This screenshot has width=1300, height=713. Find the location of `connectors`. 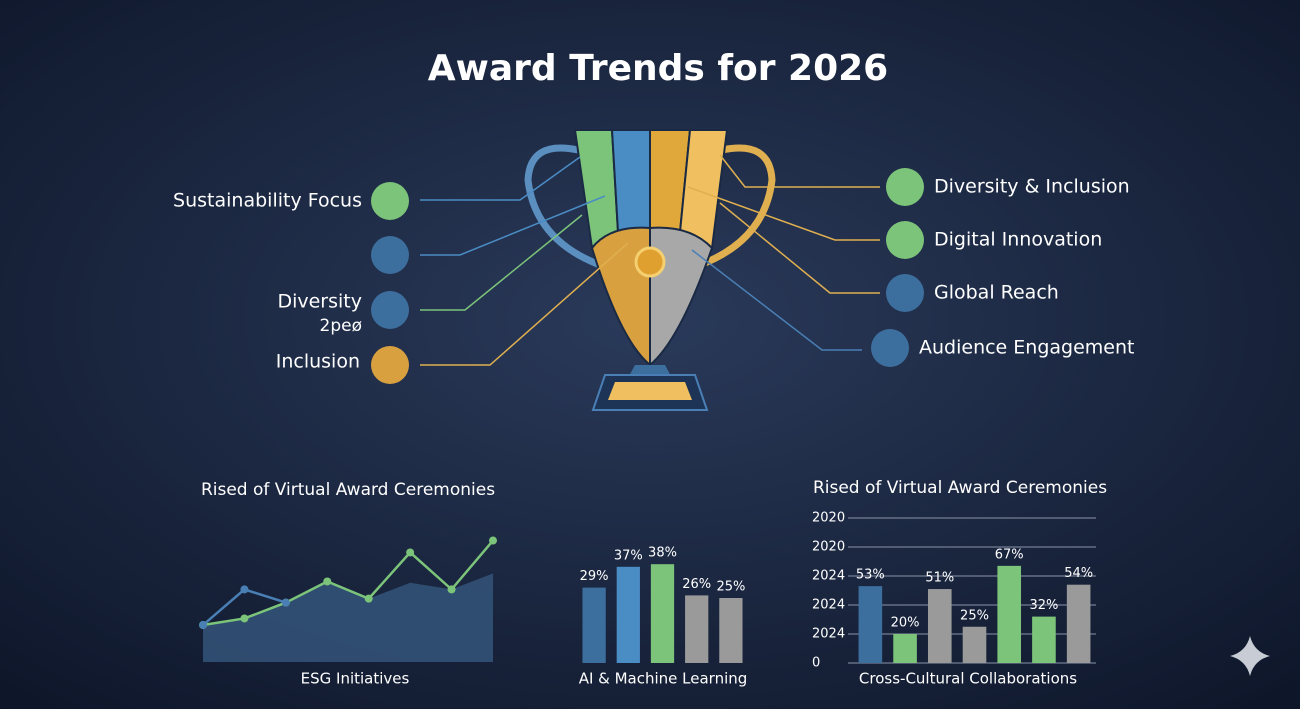

connectors is located at coordinates (650, 260).